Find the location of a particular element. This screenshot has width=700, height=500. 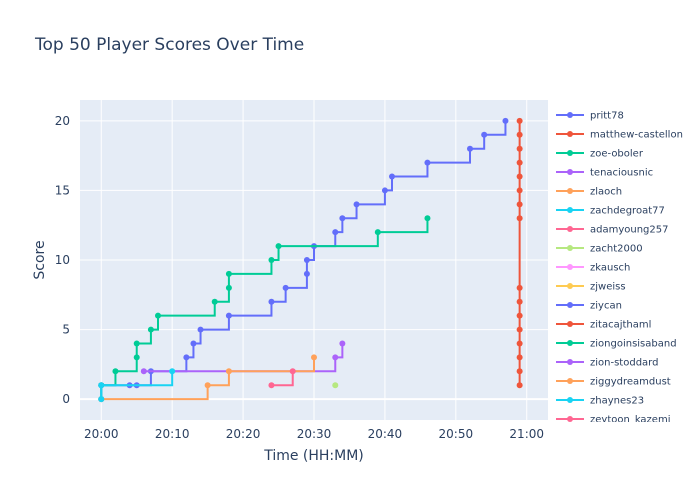

x-tick-label: 20:30 is located at coordinates (314, 434).